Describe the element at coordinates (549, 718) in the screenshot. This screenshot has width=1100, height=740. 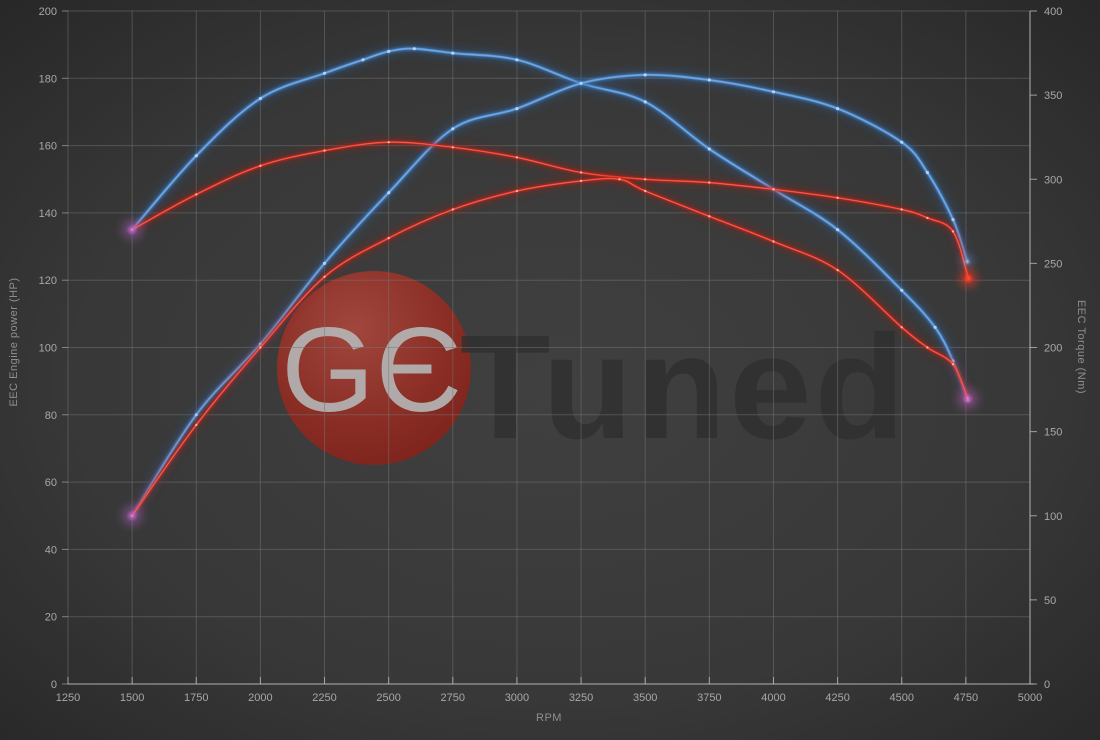
I see `x-axis-title: RPM` at that location.